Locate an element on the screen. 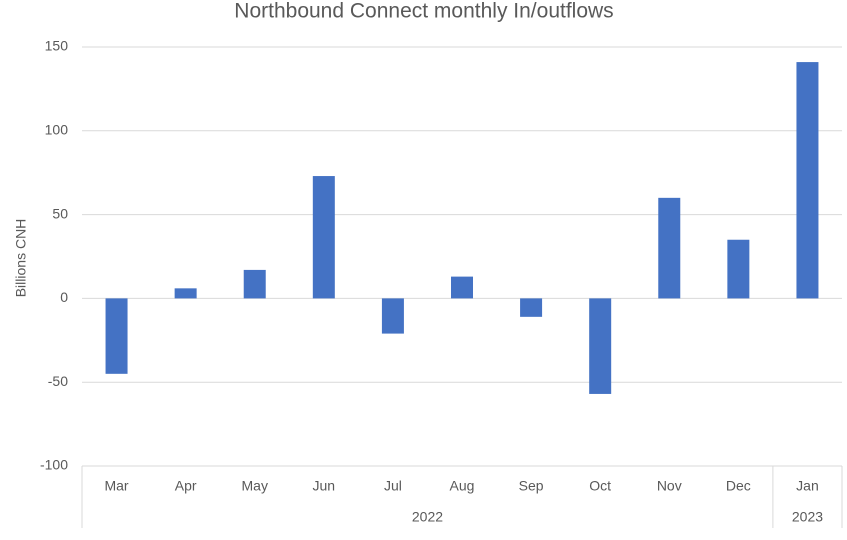  y-tick-label: 150 is located at coordinates (57, 46).